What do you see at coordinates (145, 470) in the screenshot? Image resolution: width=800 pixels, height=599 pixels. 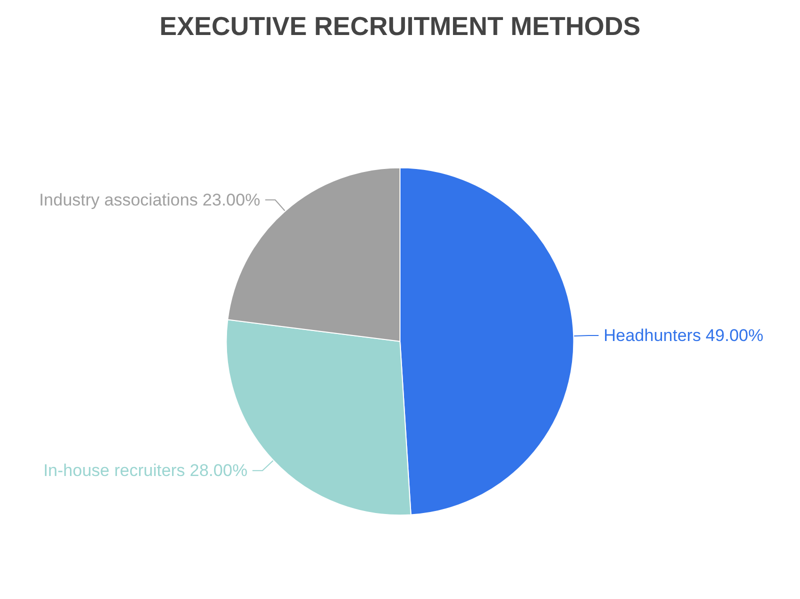 I see `slice-label: In-house recruiters 28.00%` at bounding box center [145, 470].